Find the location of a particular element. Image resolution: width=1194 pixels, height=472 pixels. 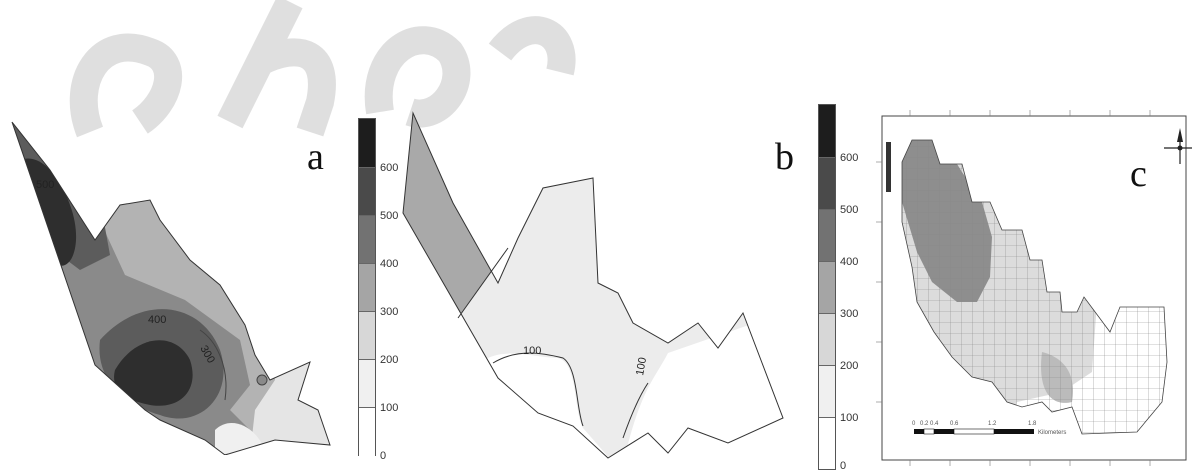

panel-c-scale-tick: 0.2 is located at coordinates (924, 424).